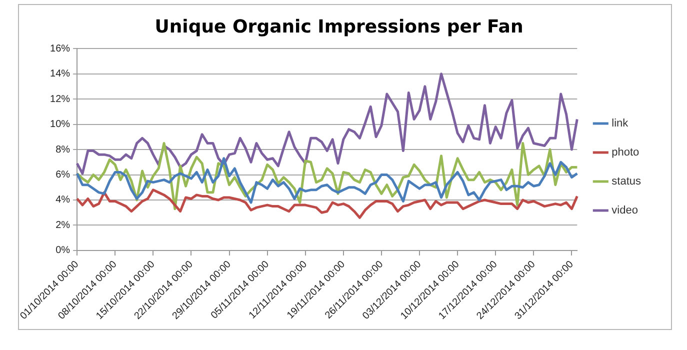 This screenshot has width=687, height=350. I want to click on y-tick-label: 4%, so click(63, 200).